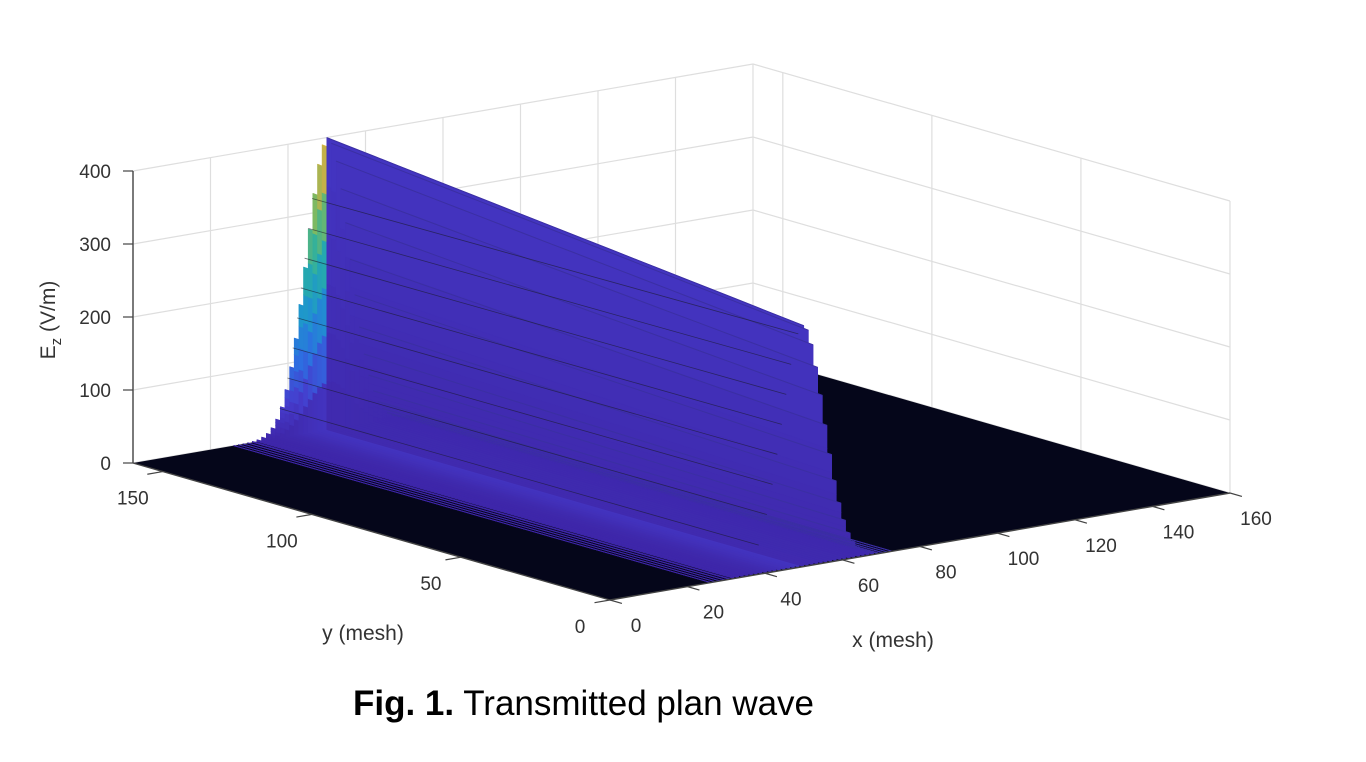 The width and height of the screenshot is (1366, 762). What do you see at coordinates (1024, 559) in the screenshot?
I see `x-tick-label: 100` at bounding box center [1024, 559].